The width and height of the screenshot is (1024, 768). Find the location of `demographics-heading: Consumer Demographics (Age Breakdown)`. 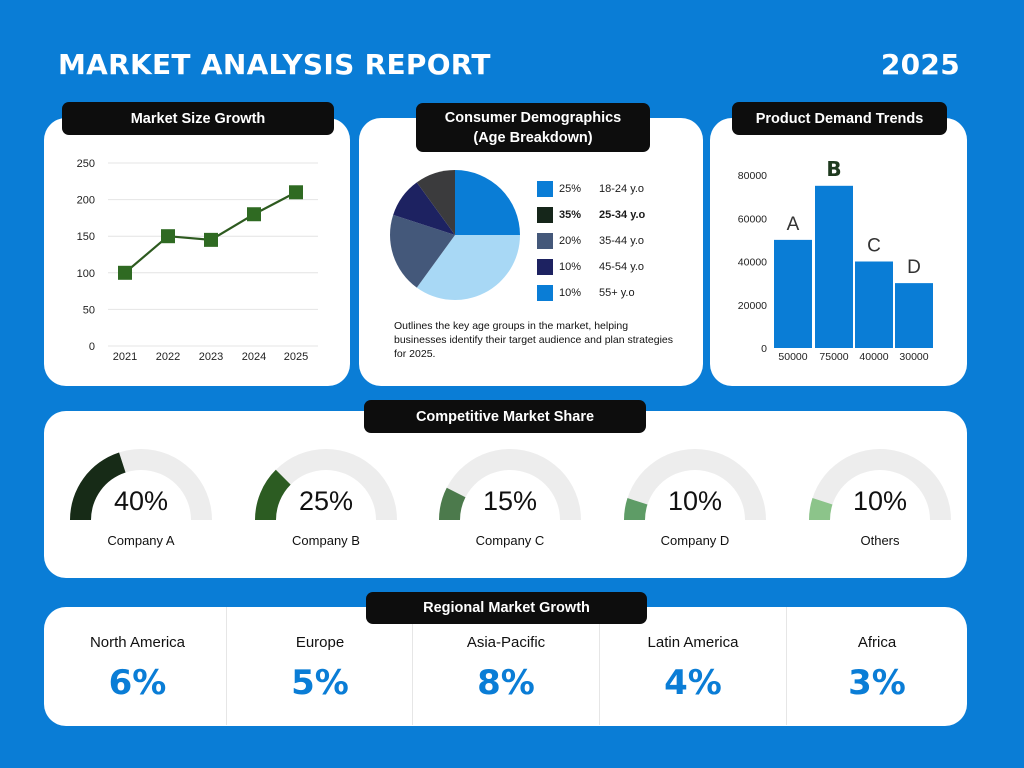

demographics-heading: Consumer Demographics (Age Breakdown) is located at coordinates (533, 127).